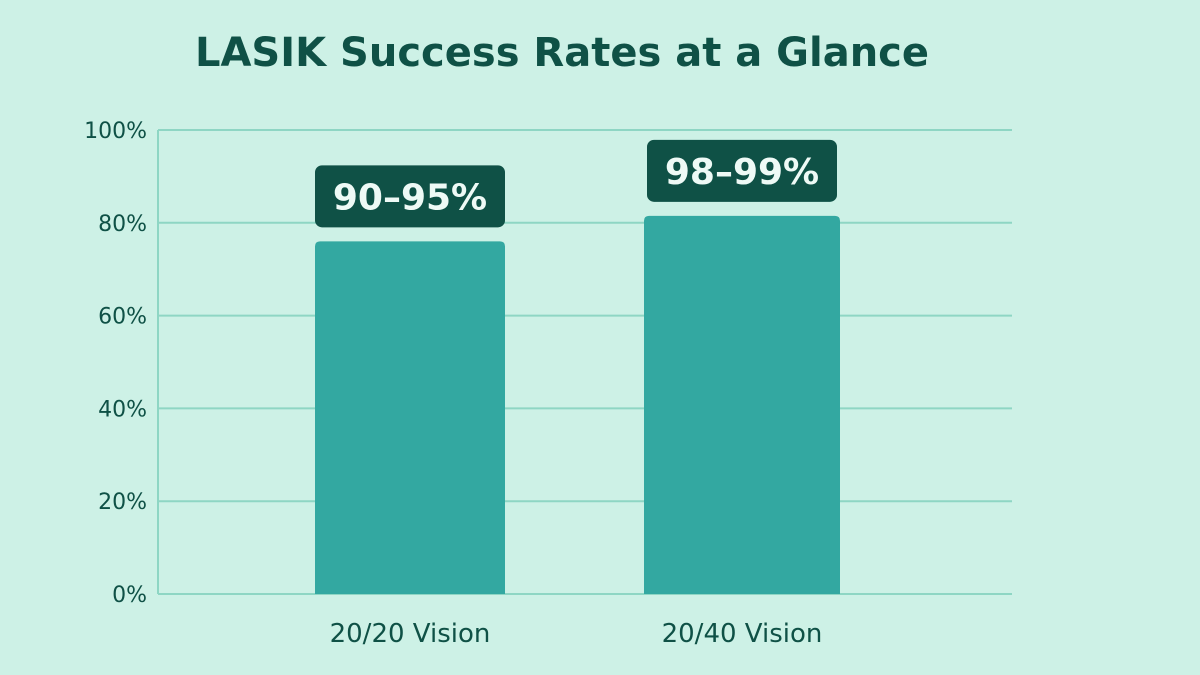  Describe the element at coordinates (742, 634) in the screenshot. I see `x-category-label-2: 20/40 Vision` at that location.